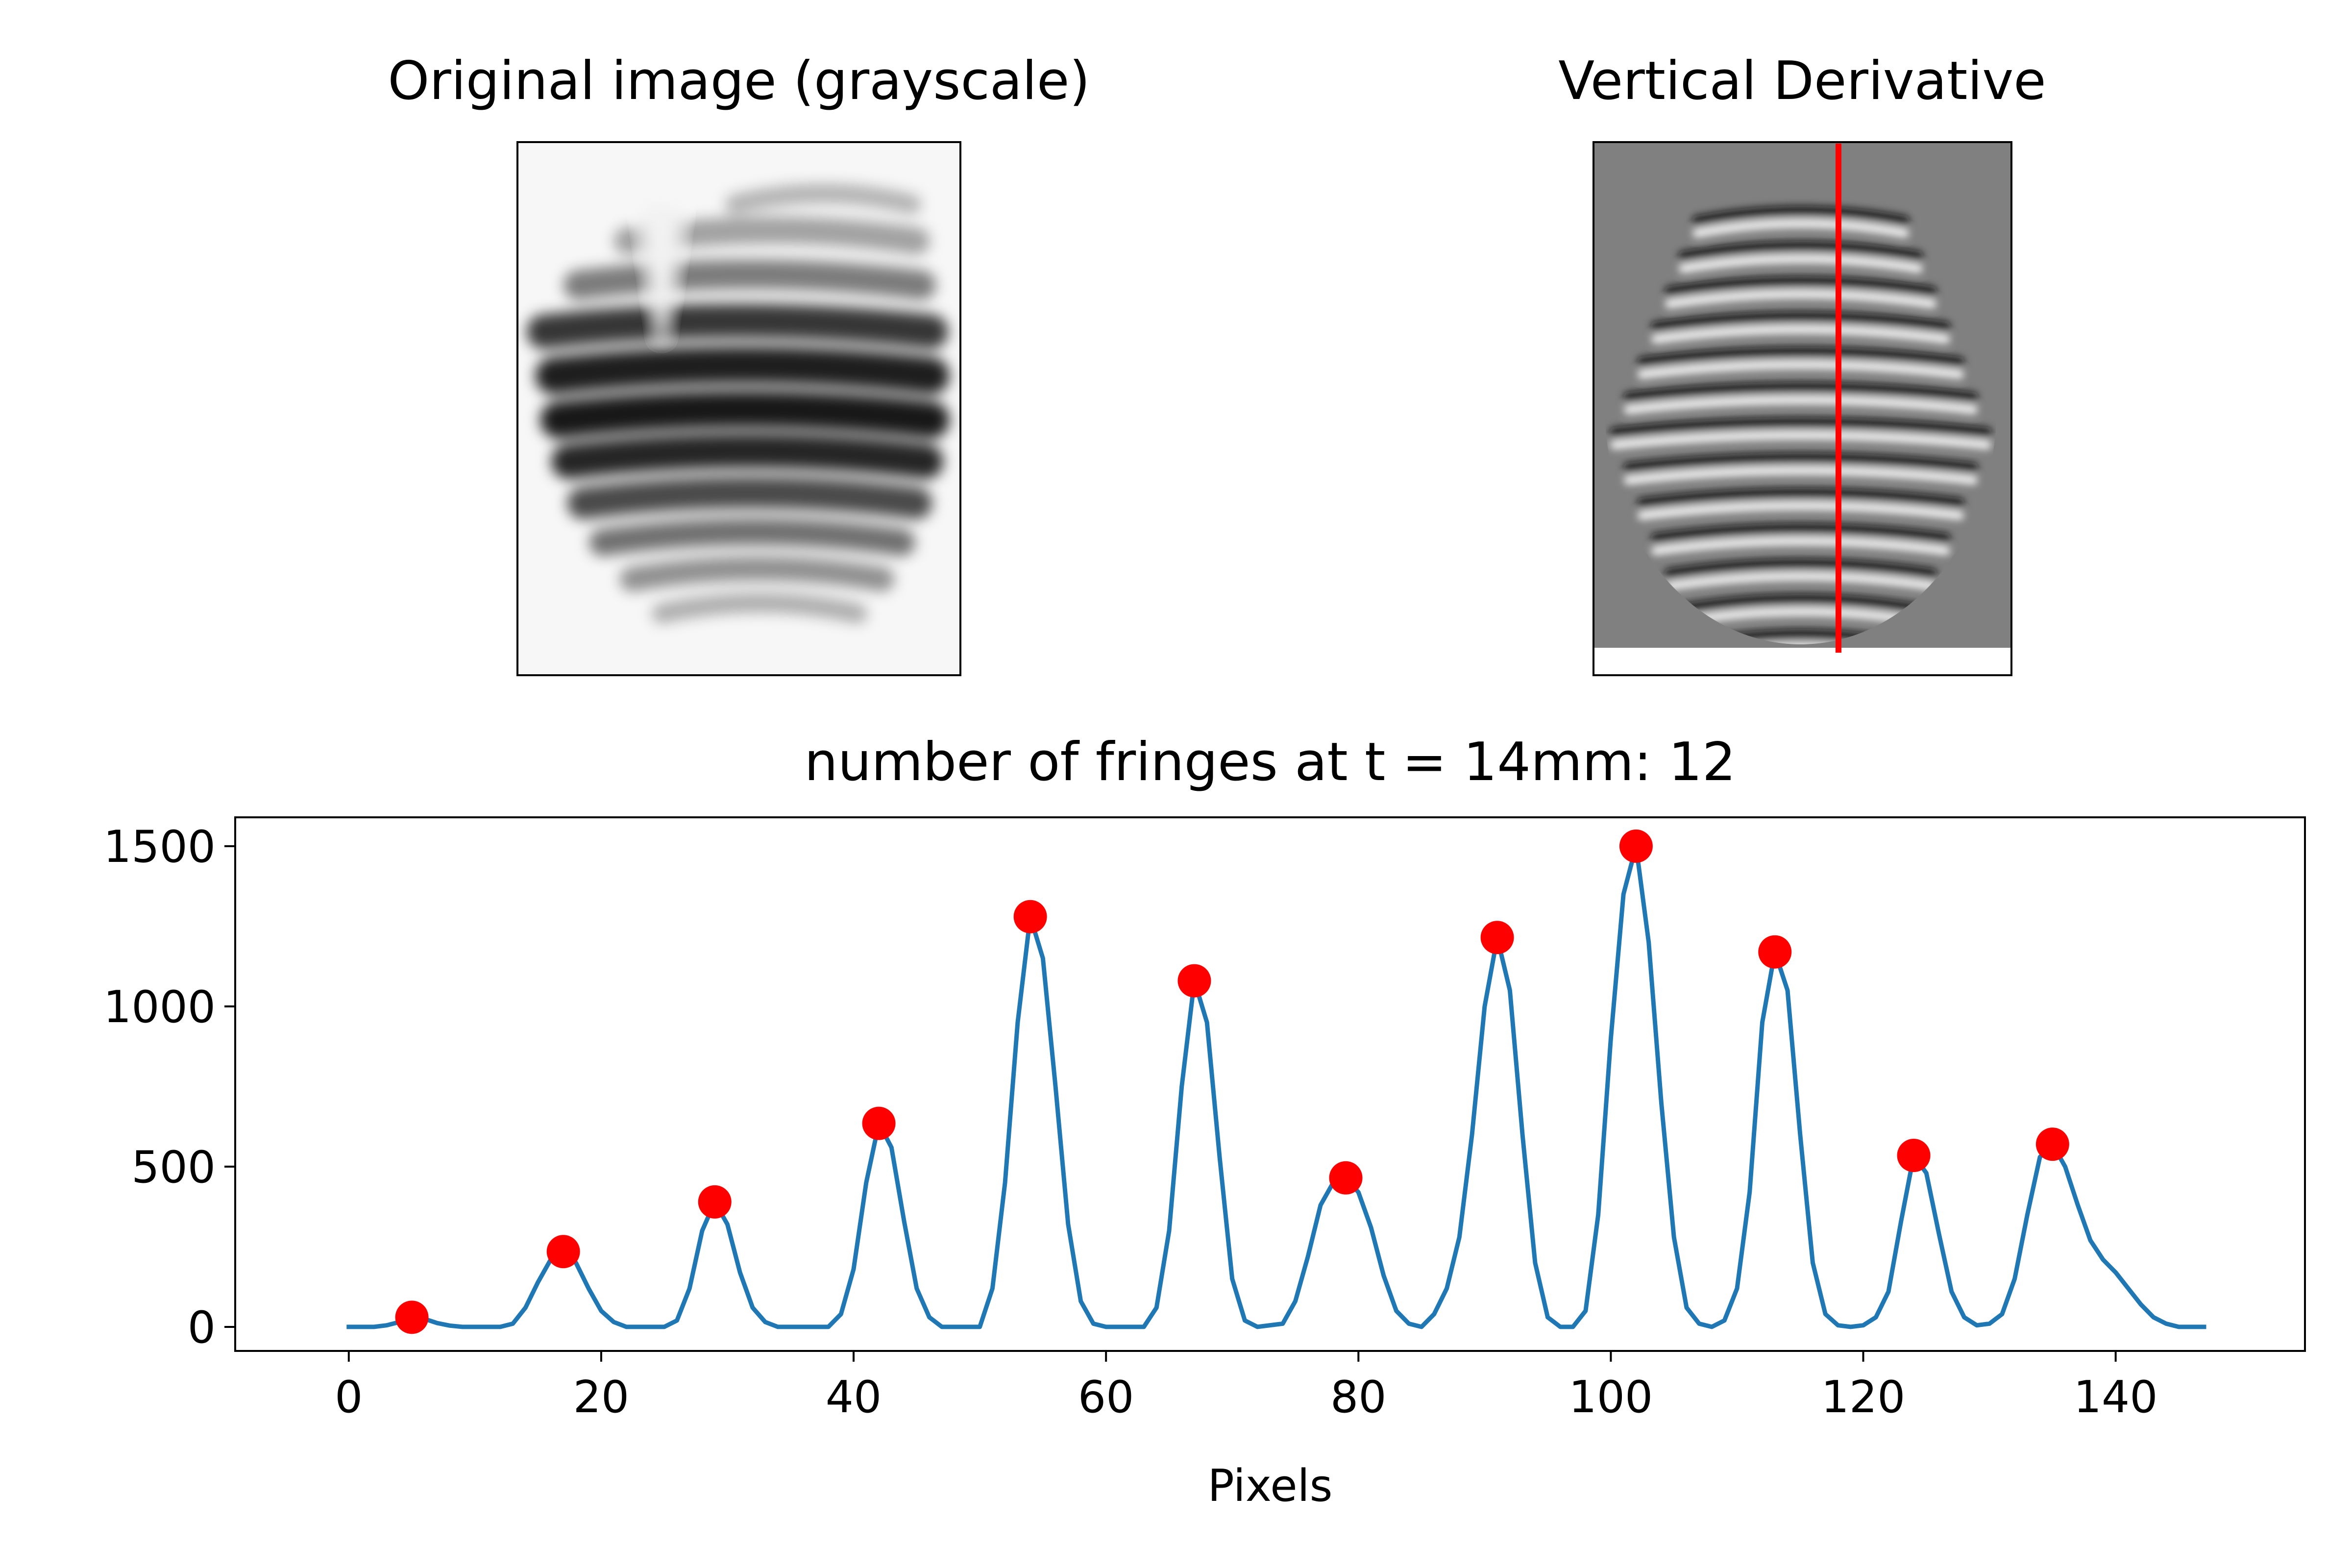 This screenshot has height=1568, width=2352. What do you see at coordinates (1802, 395) in the screenshot?
I see `derivative-image` at bounding box center [1802, 395].